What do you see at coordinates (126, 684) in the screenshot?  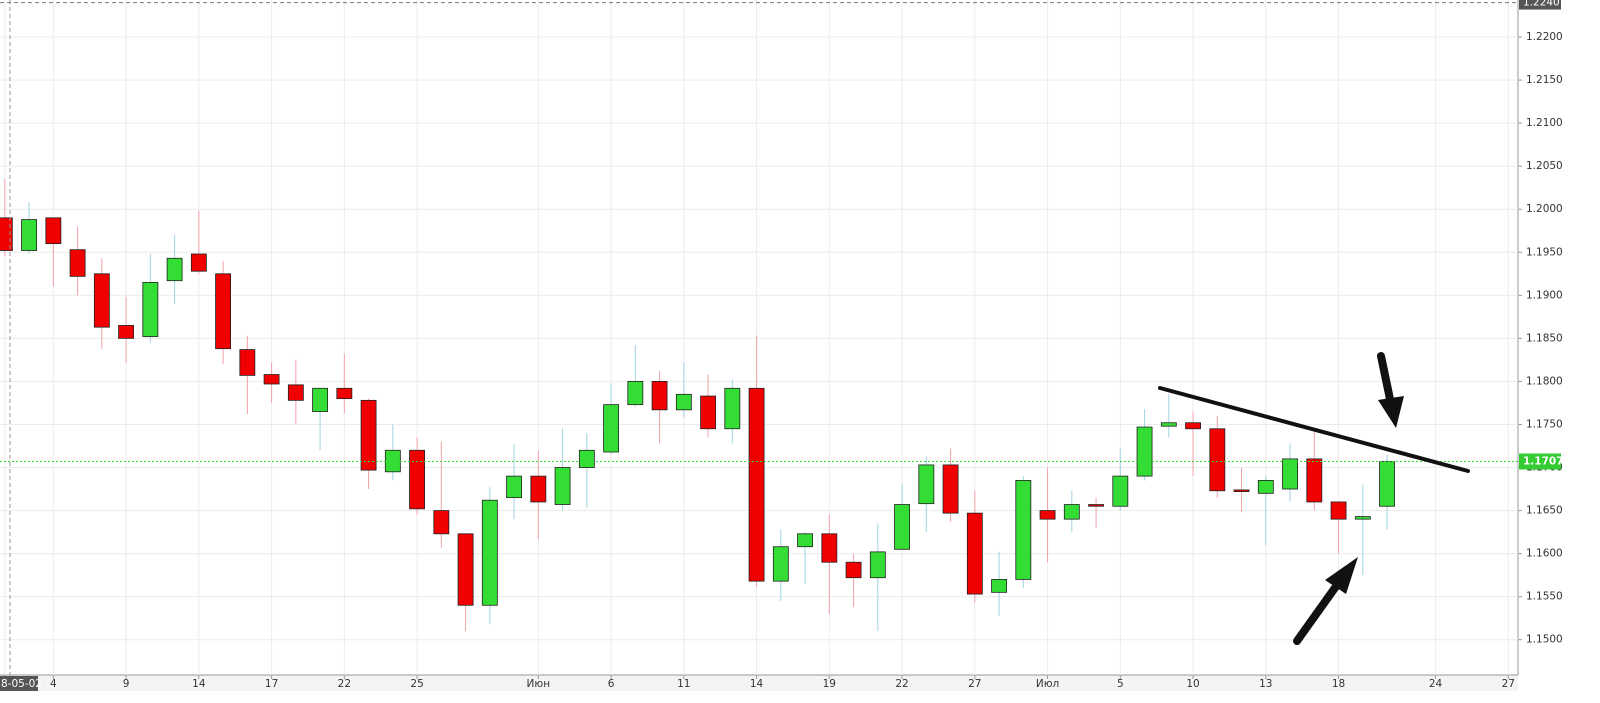 I see `x-tick-label: 9` at bounding box center [126, 684].